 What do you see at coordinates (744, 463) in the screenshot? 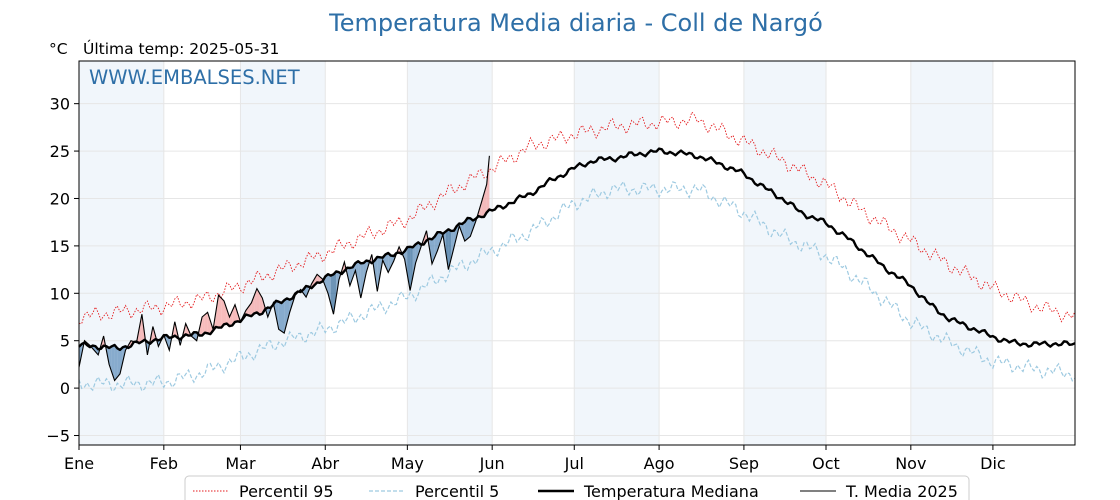
I see `x-tick-label: Sep` at bounding box center [744, 463].